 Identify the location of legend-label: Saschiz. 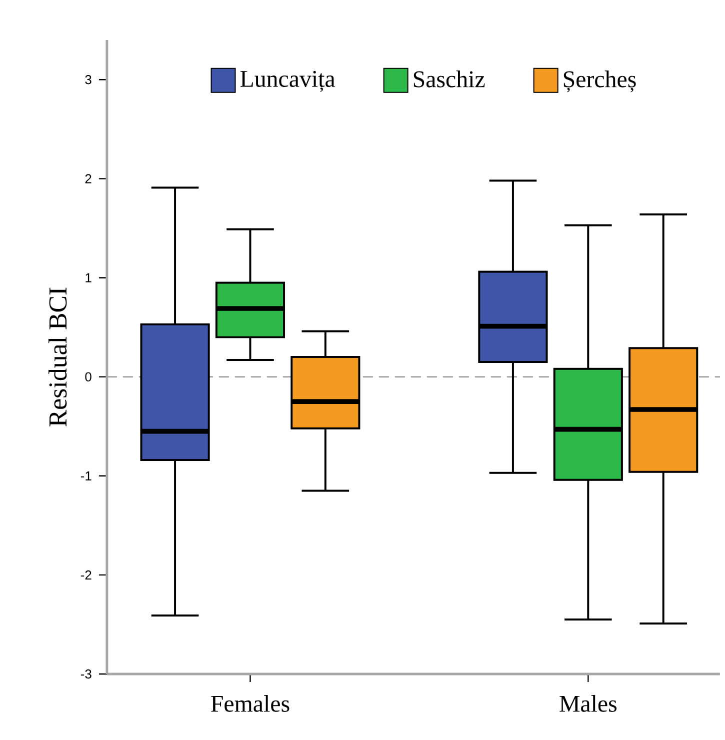
(449, 79).